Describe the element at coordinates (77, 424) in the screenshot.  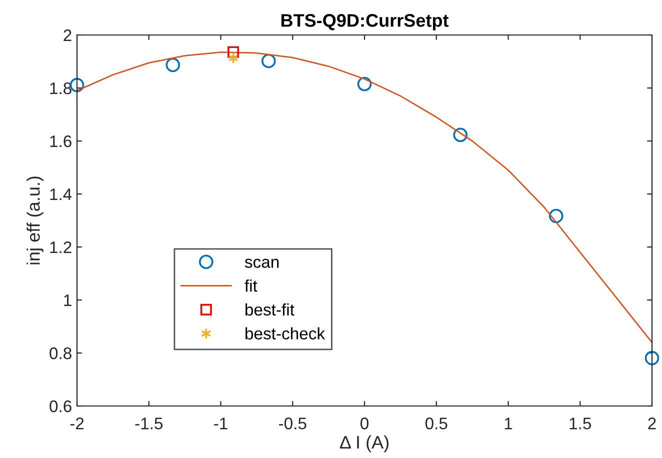
I see `x-tick-label: -2` at that location.